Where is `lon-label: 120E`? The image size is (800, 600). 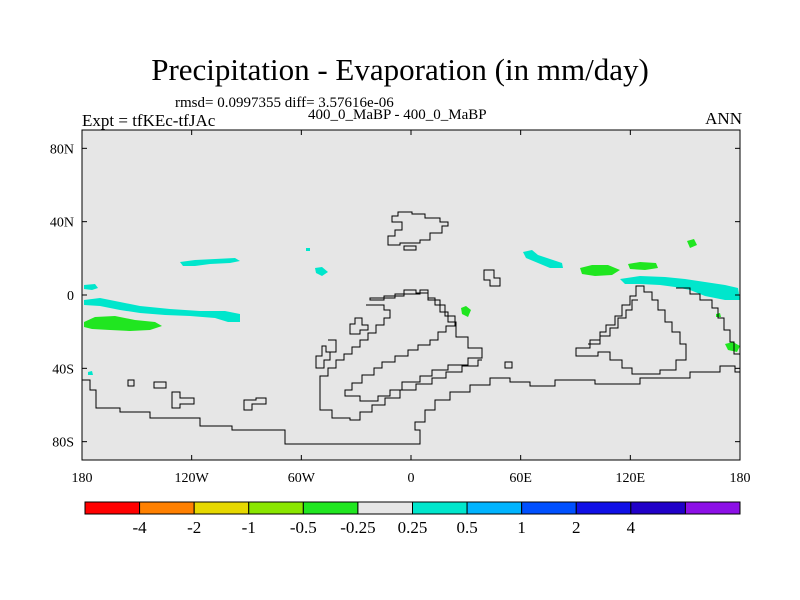
lon-label: 120E is located at coordinates (631, 478).